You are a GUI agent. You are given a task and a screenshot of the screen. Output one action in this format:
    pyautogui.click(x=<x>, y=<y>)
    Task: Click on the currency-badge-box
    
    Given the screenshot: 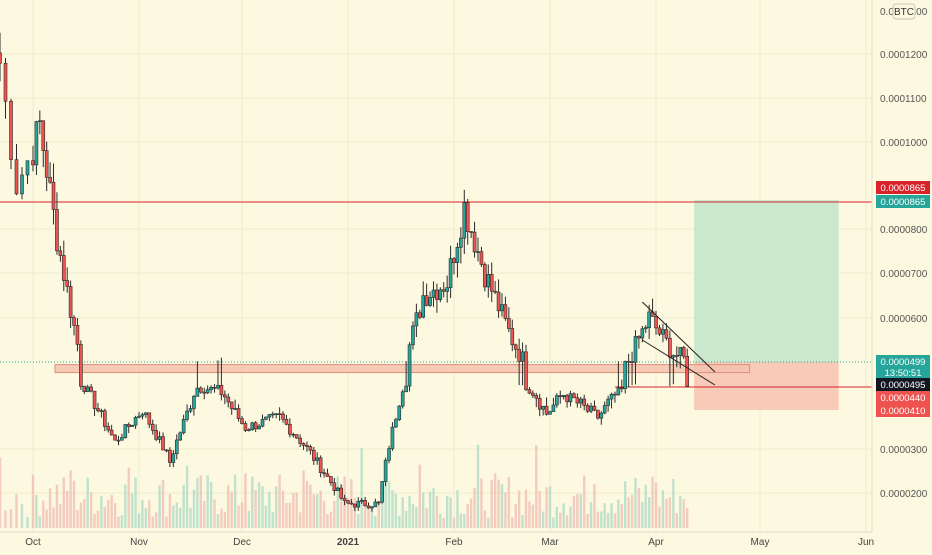 What is the action you would take?
    pyautogui.click(x=904, y=11)
    